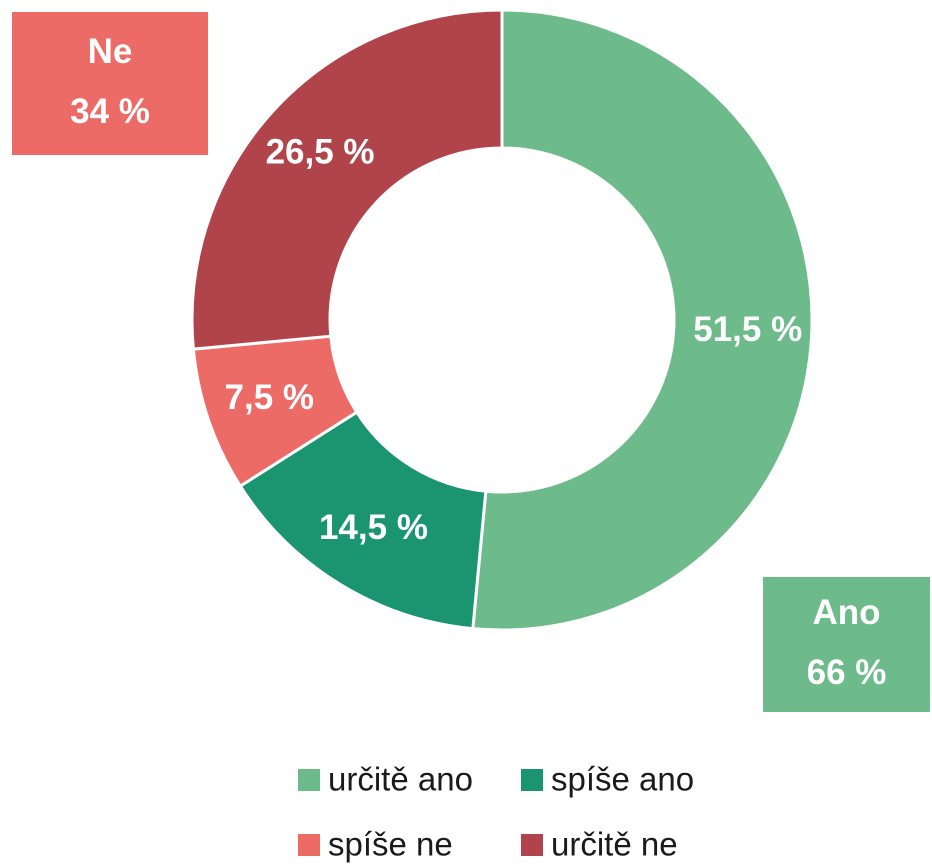  Describe the element at coordinates (400, 779) in the screenshot. I see `legend-label: určitě ano` at that location.